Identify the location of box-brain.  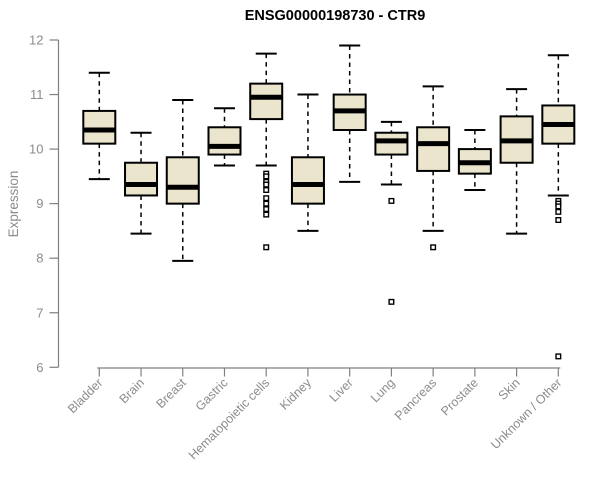
(141, 183).